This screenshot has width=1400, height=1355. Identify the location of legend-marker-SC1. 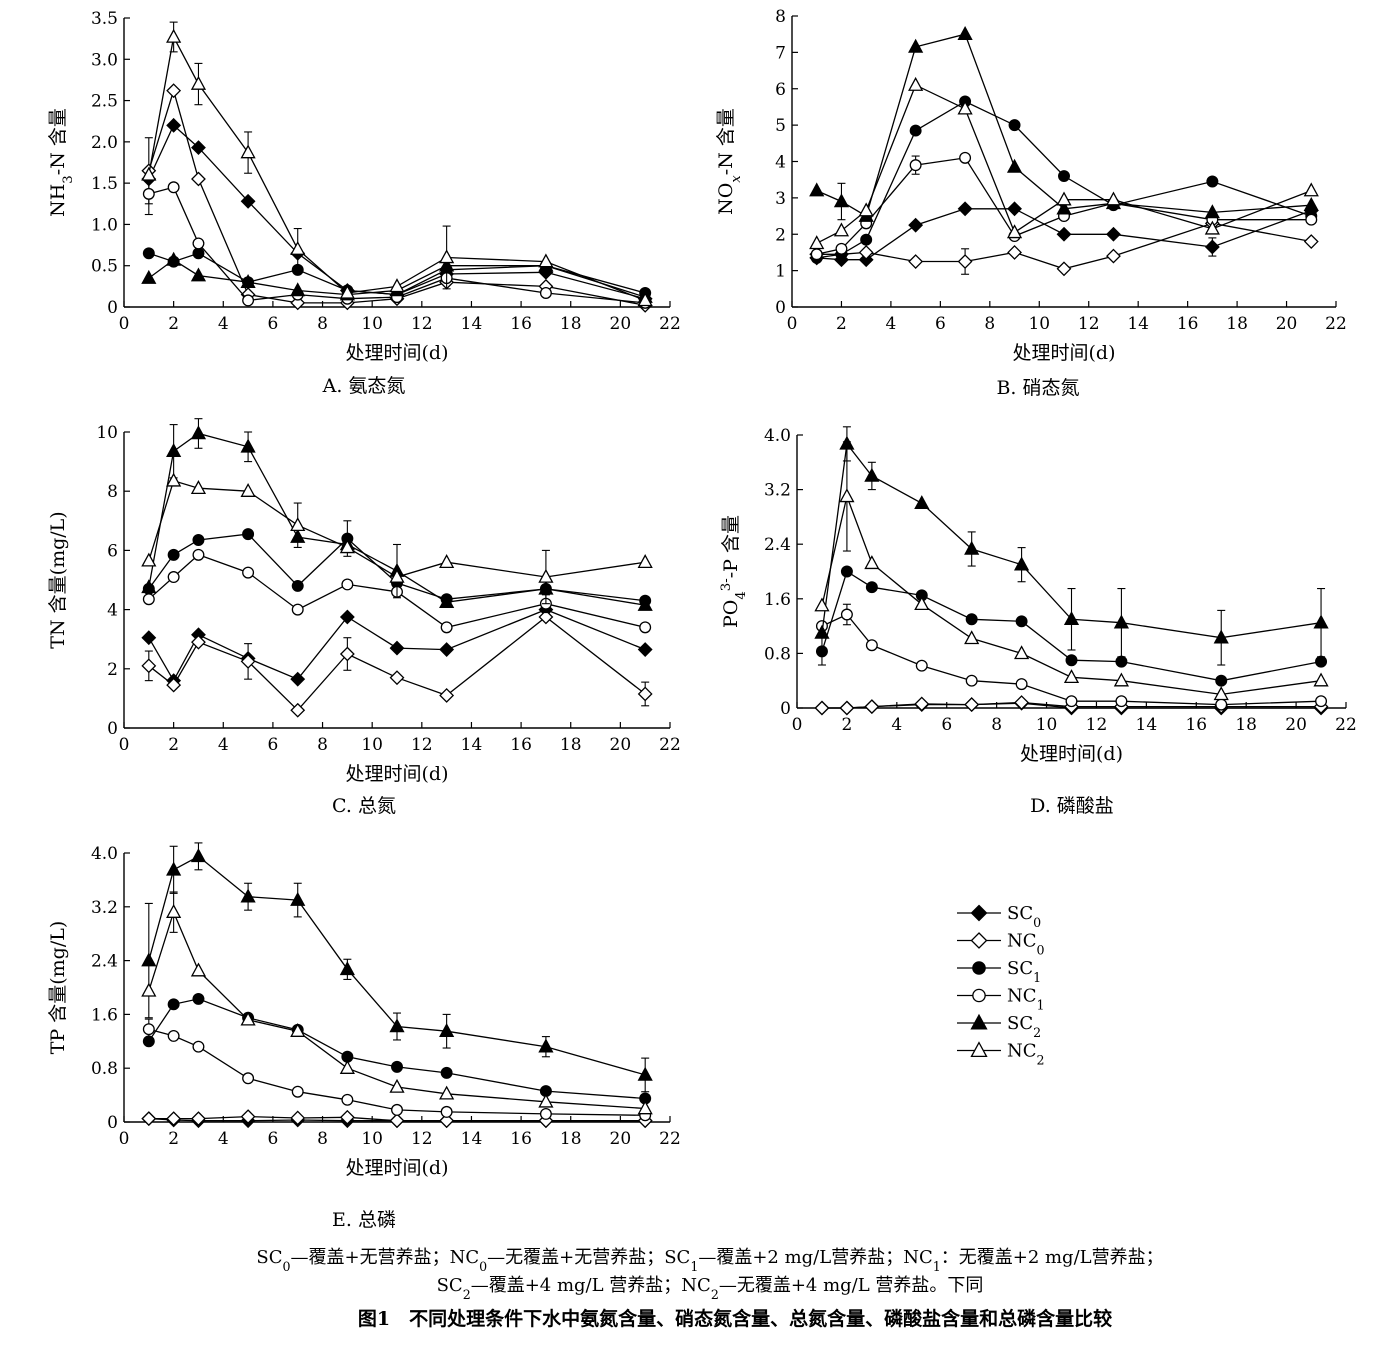
(979, 968).